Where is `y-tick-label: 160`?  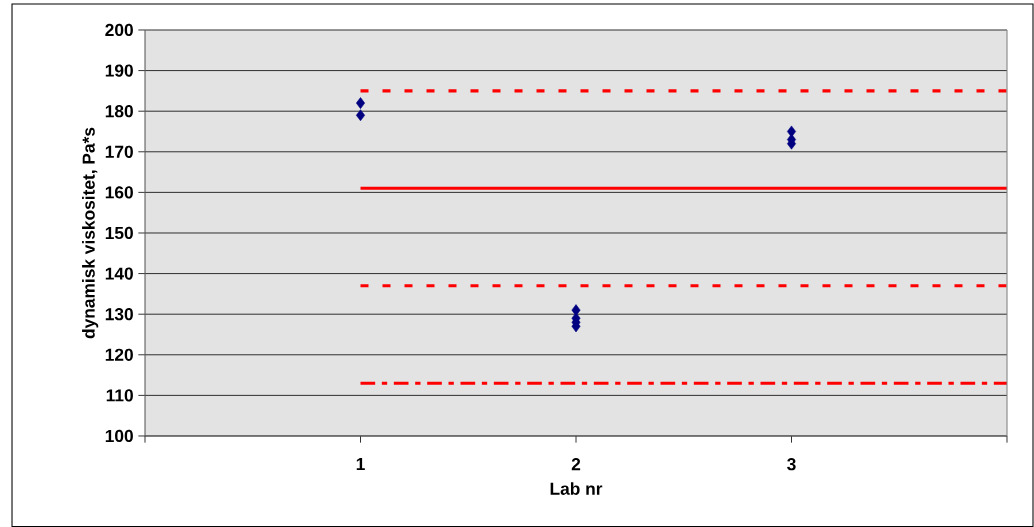 y-tick-label: 160 is located at coordinates (119, 192).